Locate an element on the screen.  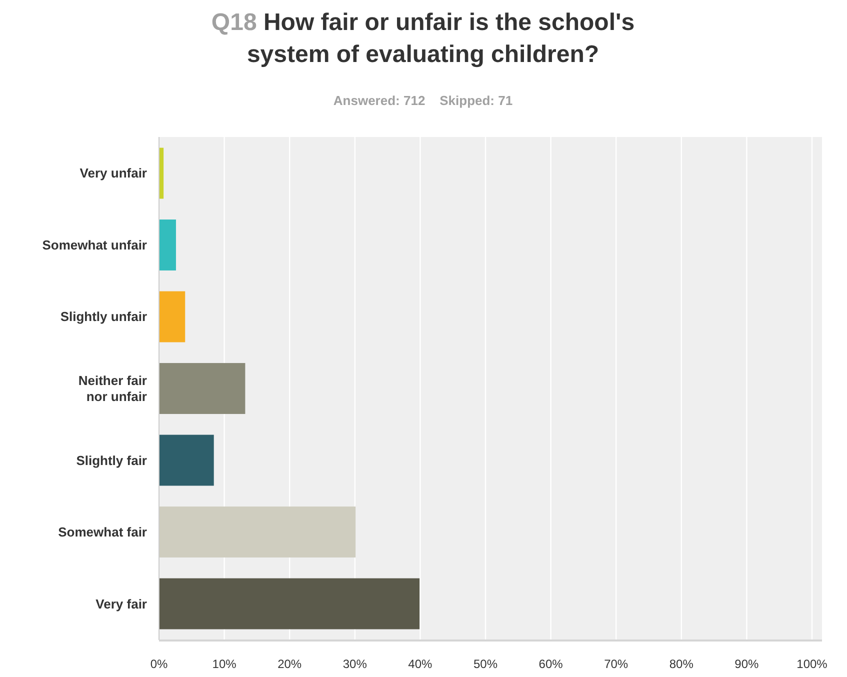
x-tick-label: 70% is located at coordinates (616, 664).